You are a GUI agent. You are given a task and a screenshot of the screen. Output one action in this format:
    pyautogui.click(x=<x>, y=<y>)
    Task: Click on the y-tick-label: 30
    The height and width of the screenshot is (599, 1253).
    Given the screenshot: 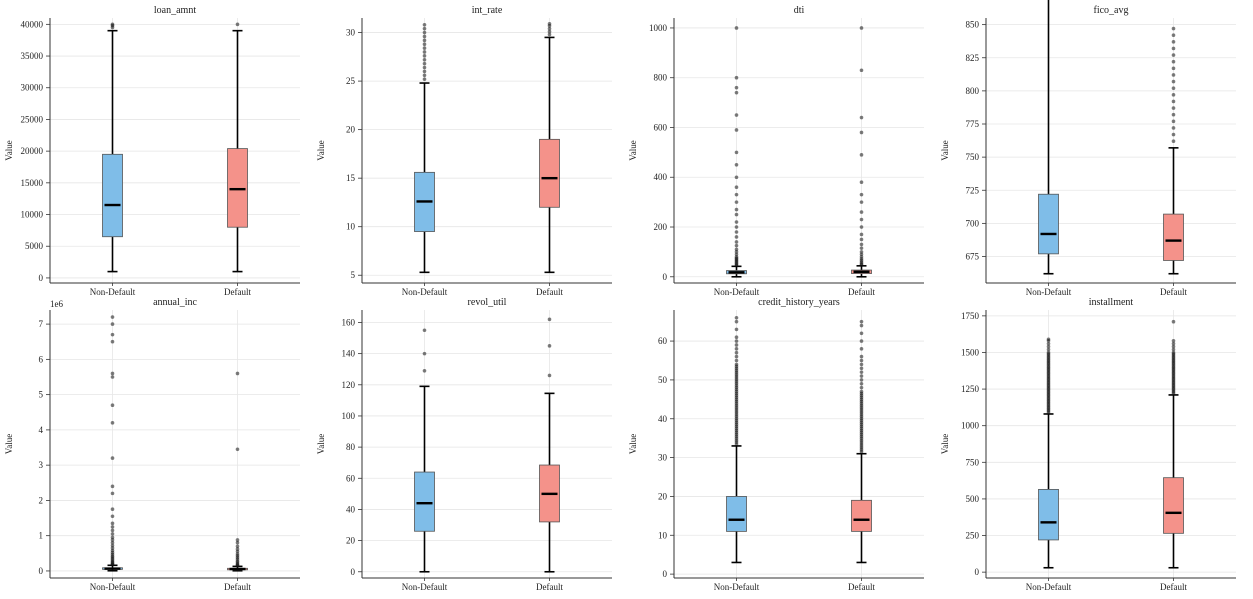 What is the action you would take?
    pyautogui.click(x=663, y=458)
    